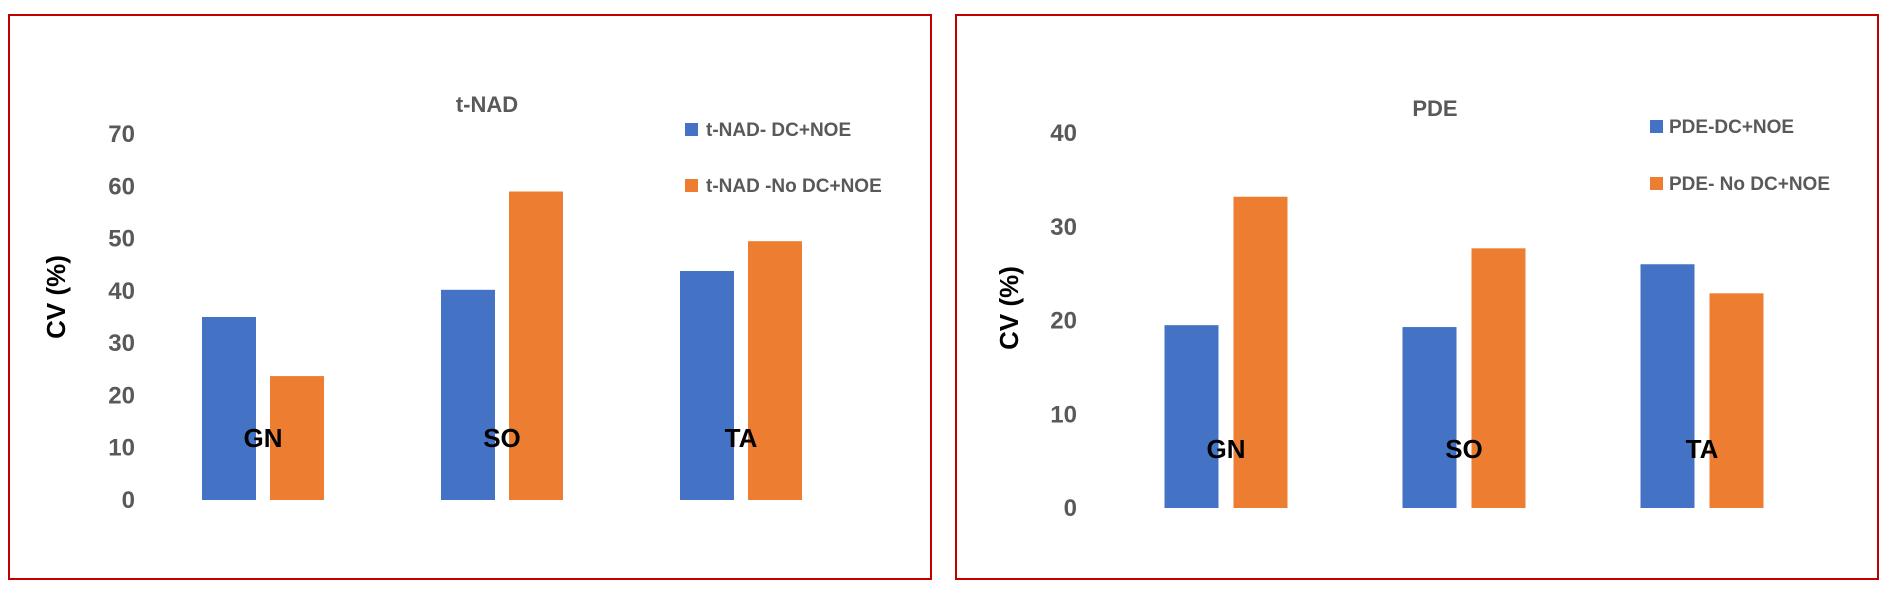 This screenshot has width=1886, height=594. What do you see at coordinates (1749, 184) in the screenshot?
I see `legend-label-series-2: PDE- No DC+NOE` at bounding box center [1749, 184].